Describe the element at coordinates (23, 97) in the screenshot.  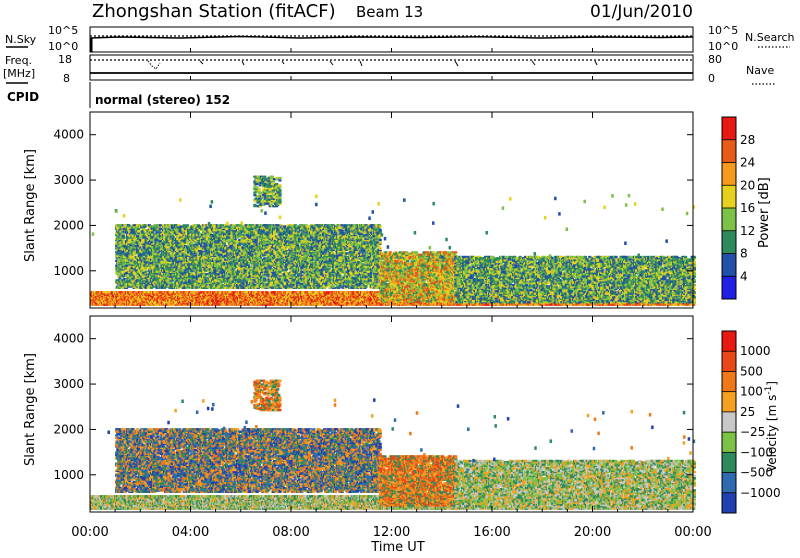
I see `cpid-label: CPID` at that location.